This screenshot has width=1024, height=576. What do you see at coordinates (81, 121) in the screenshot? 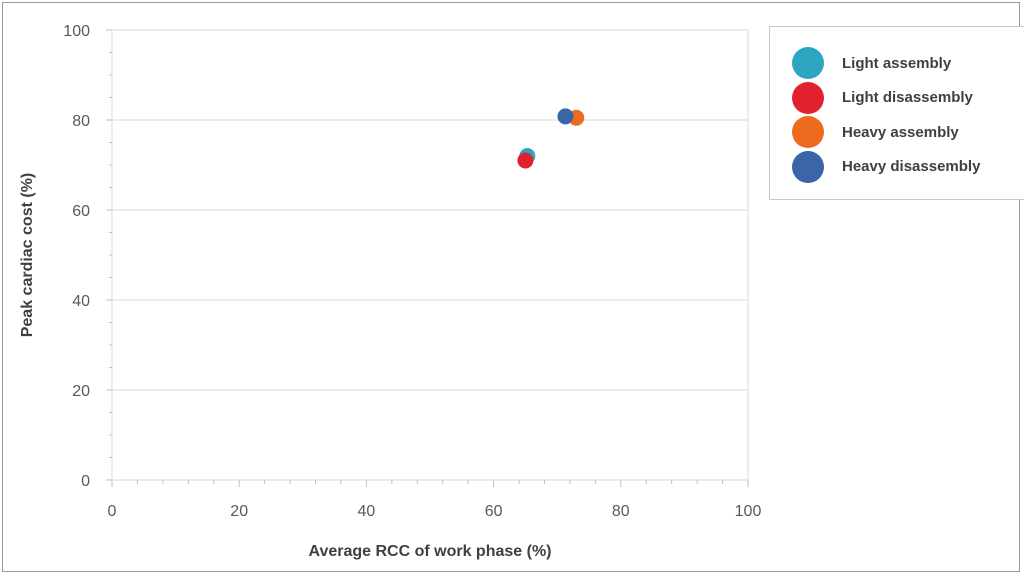
I see `y-tick-label: 80` at bounding box center [81, 121].